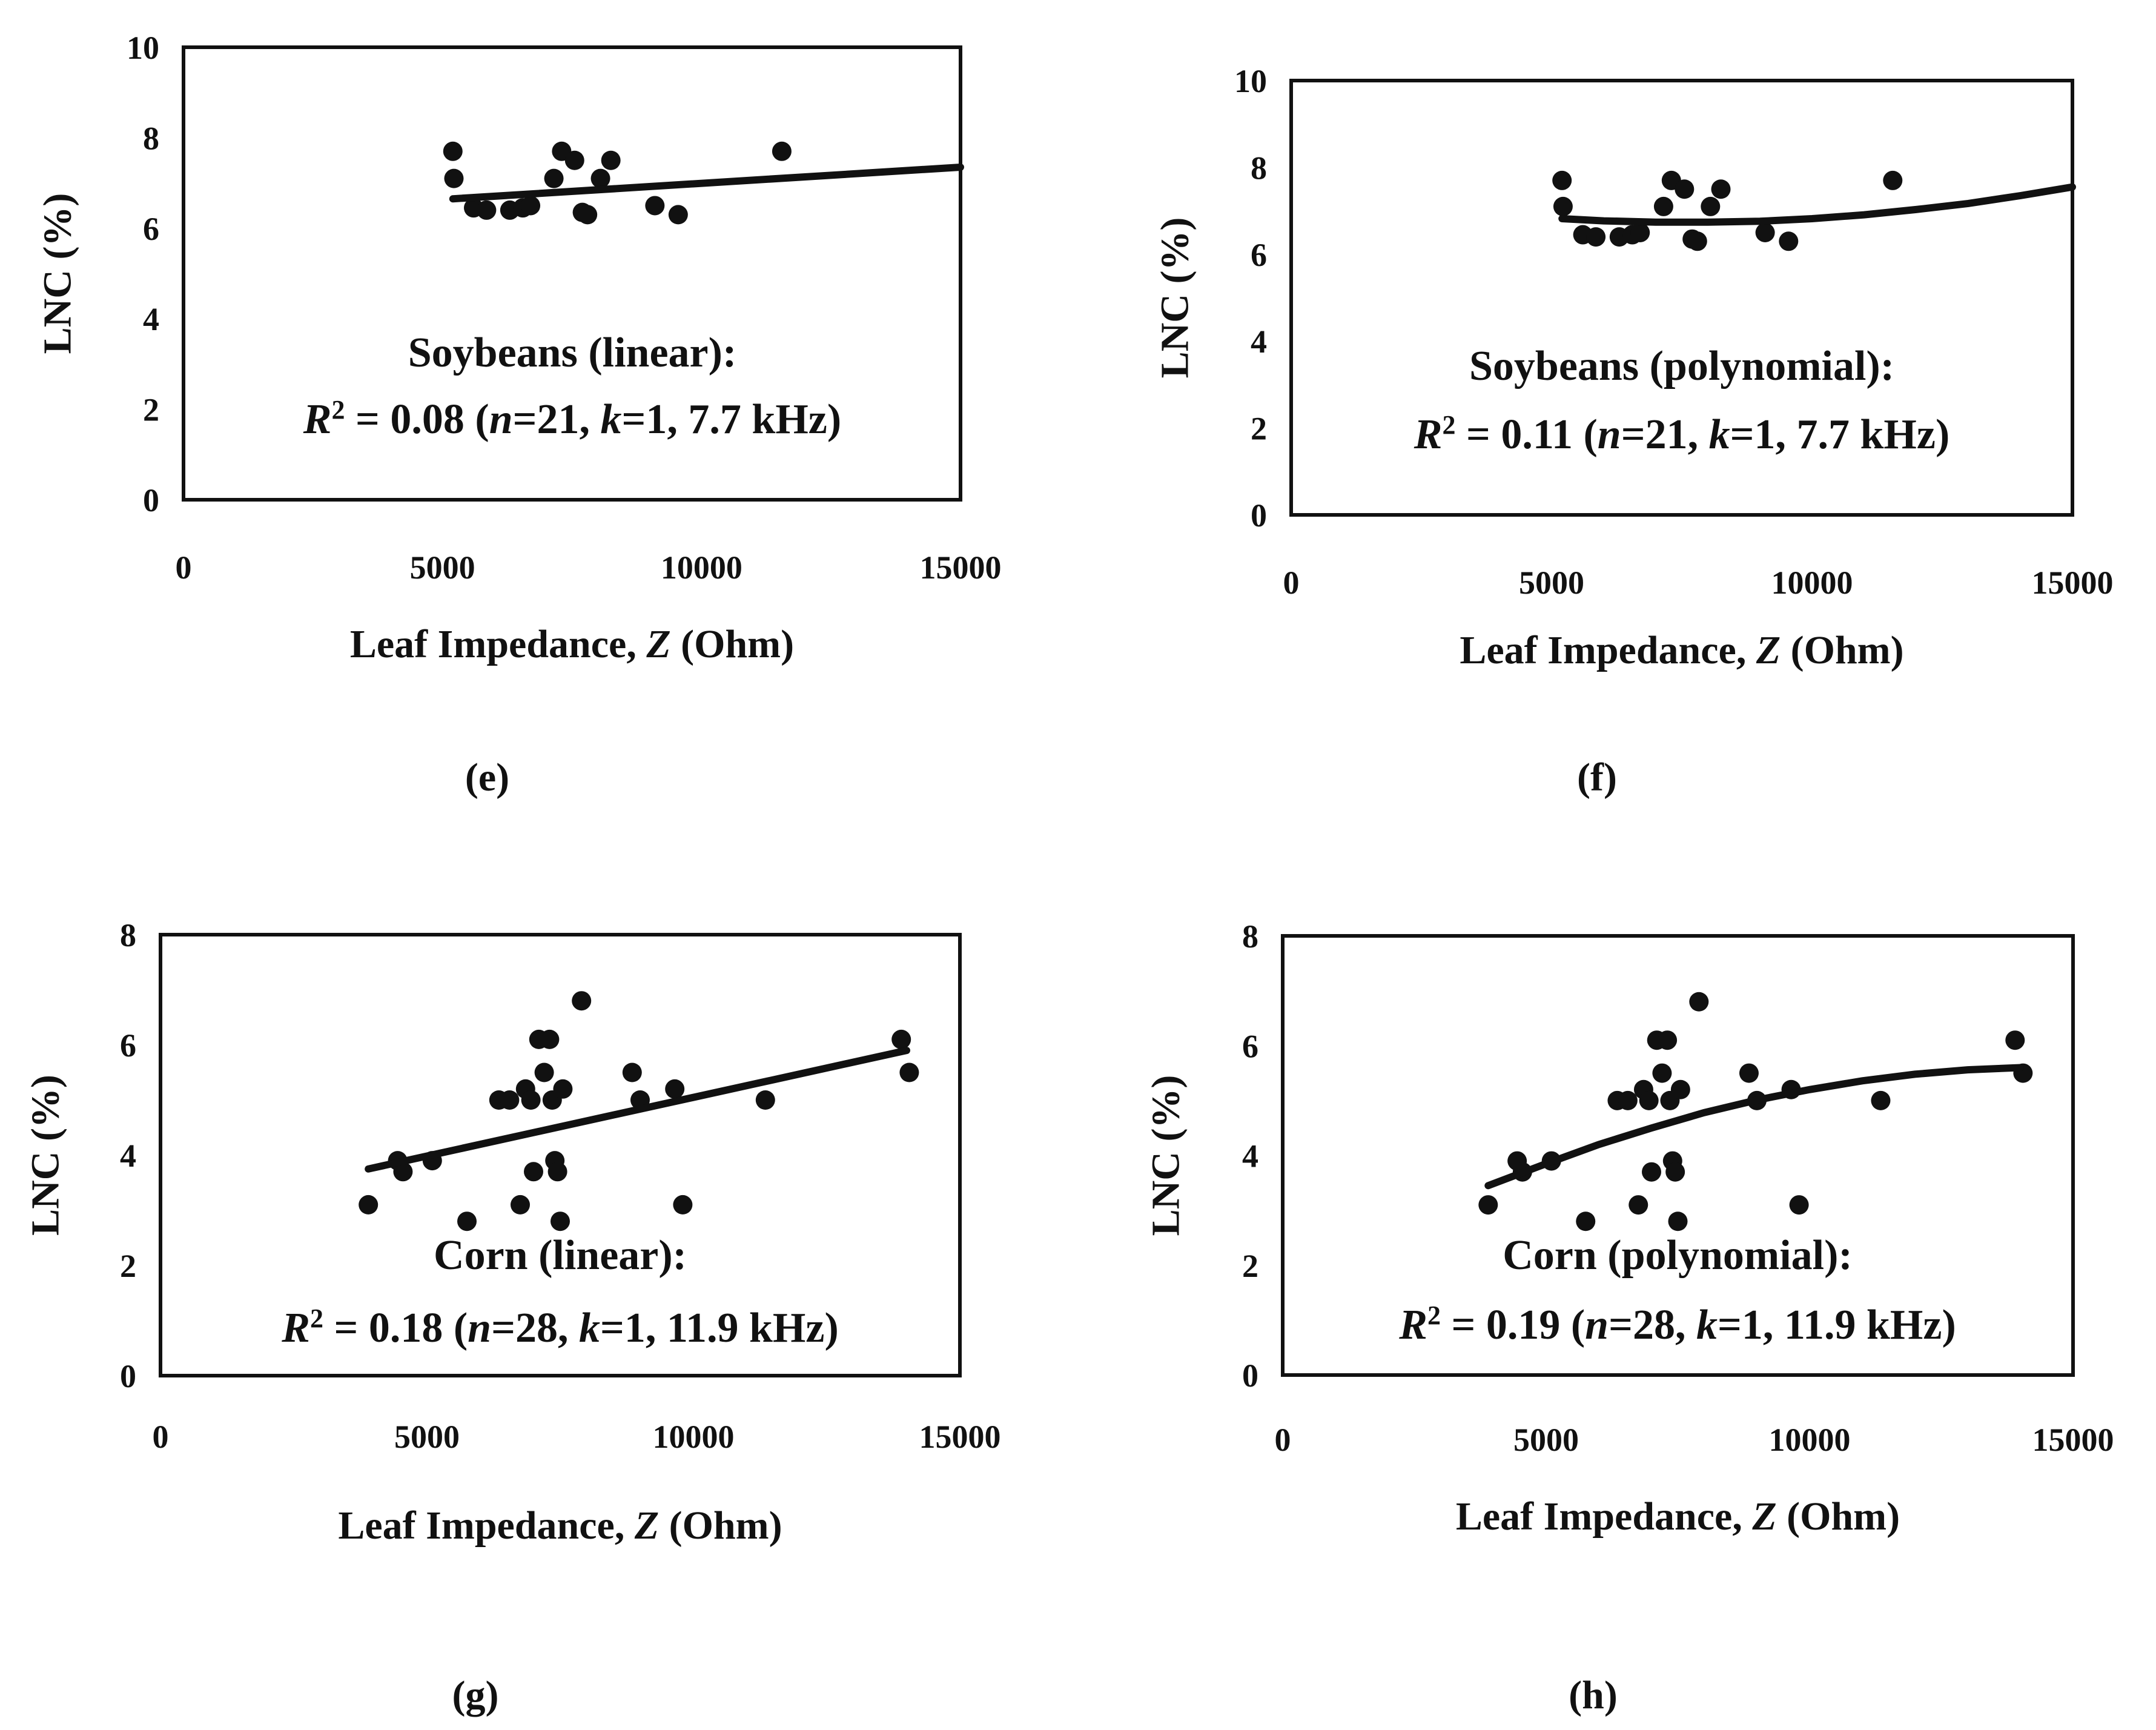  Describe the element at coordinates (475, 1695) in the screenshot. I see `panel-label: (g)` at that location.